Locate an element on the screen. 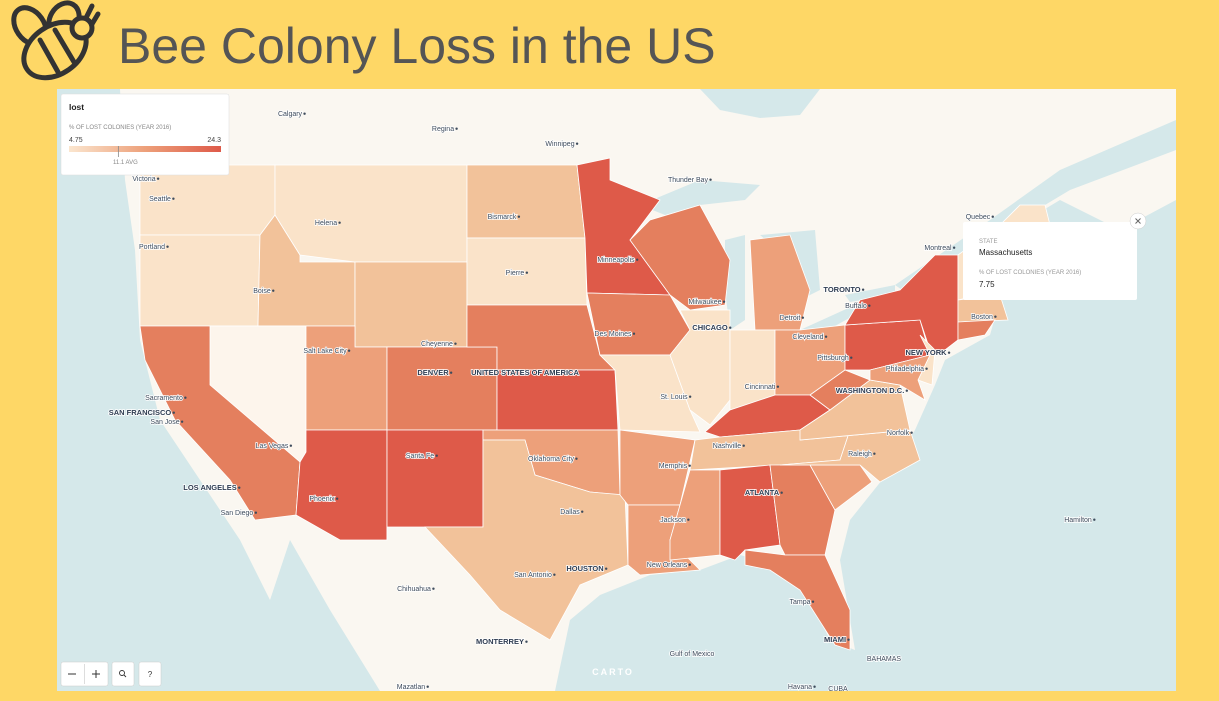 Image resolution: width=1219 pixels, height=701 pixels. city-label: Chihuahua is located at coordinates (414, 589).